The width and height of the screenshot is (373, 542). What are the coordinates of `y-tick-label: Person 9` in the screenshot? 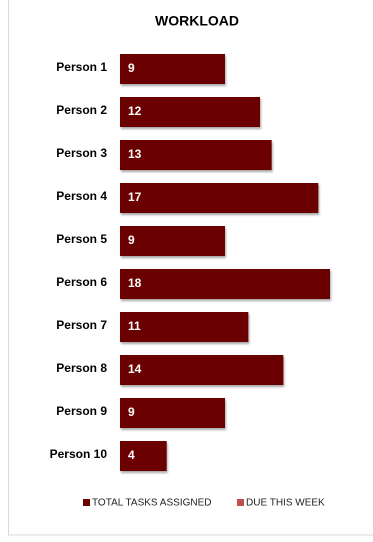 It's located at (81, 411).